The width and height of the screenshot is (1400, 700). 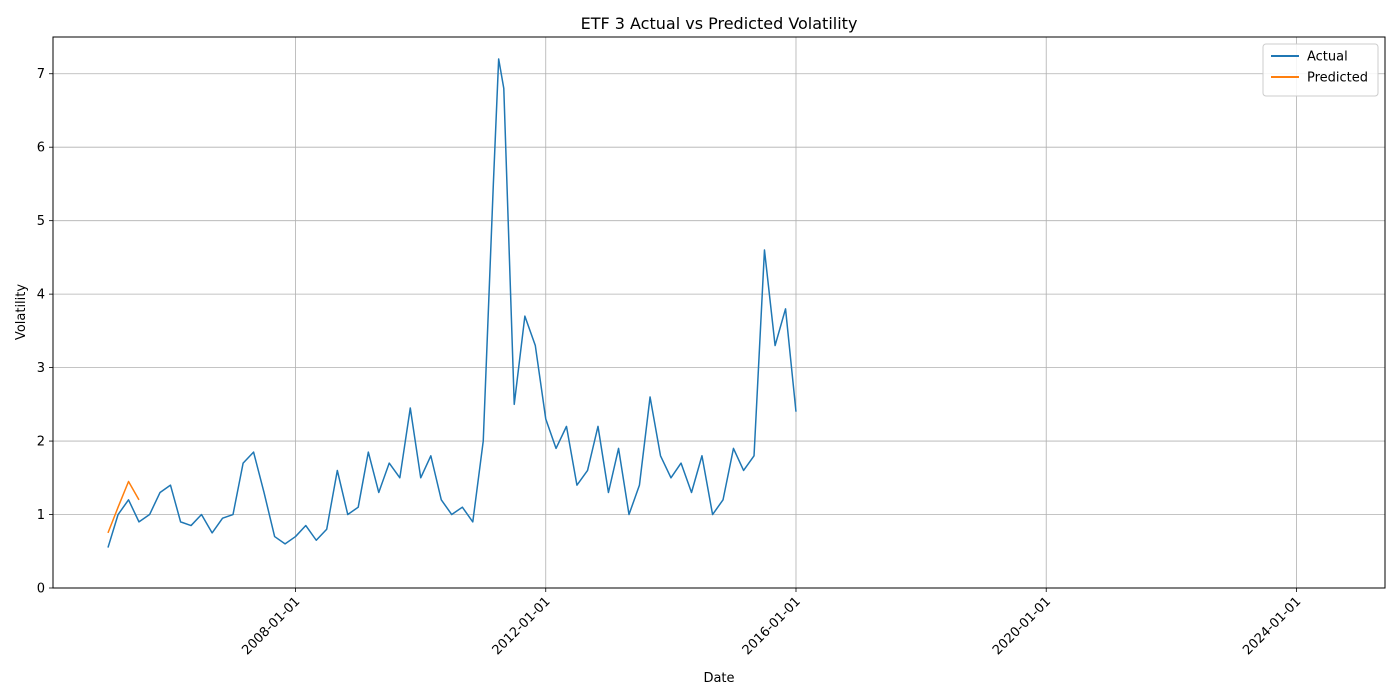 What do you see at coordinates (1022, 626) in the screenshot?
I see `x-tick-label: 2020-01-01` at bounding box center [1022, 626].